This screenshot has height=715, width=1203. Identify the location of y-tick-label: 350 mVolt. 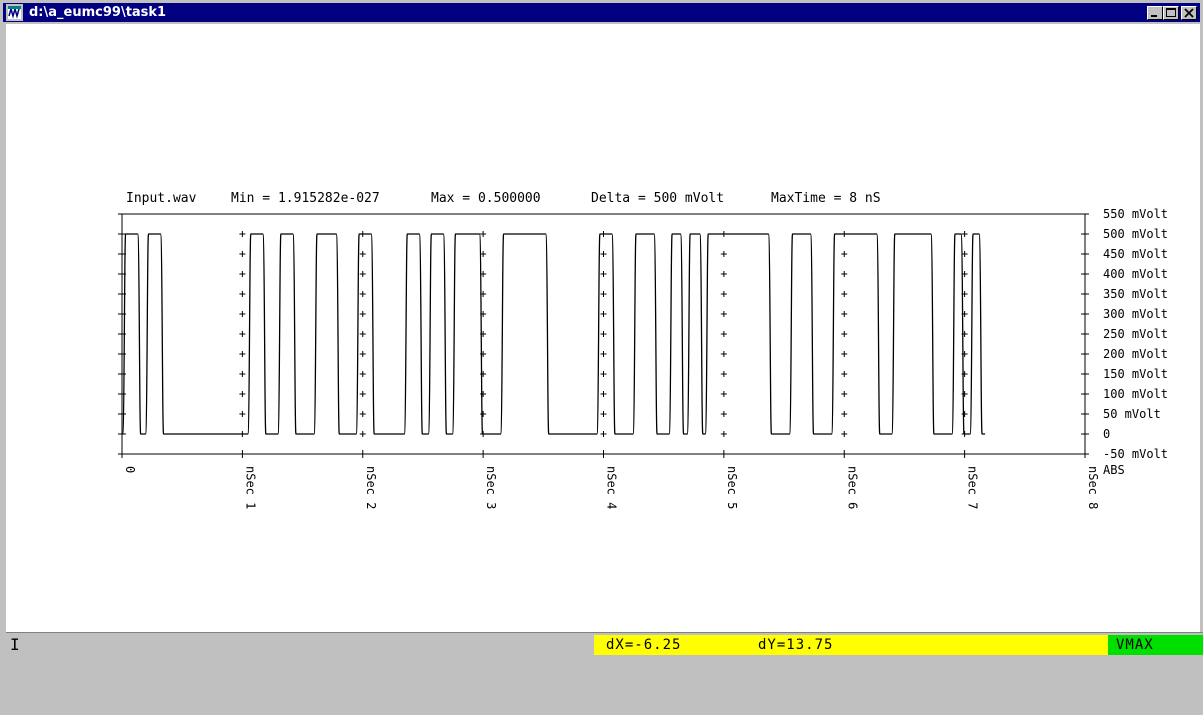
(1135, 294).